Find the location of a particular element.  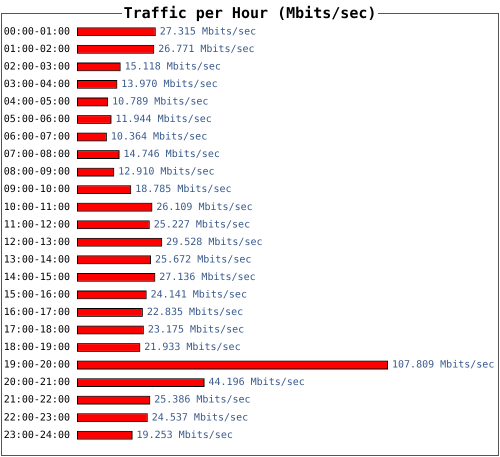

y-tick-label: 17:00-18:00 is located at coordinates (37, 330).